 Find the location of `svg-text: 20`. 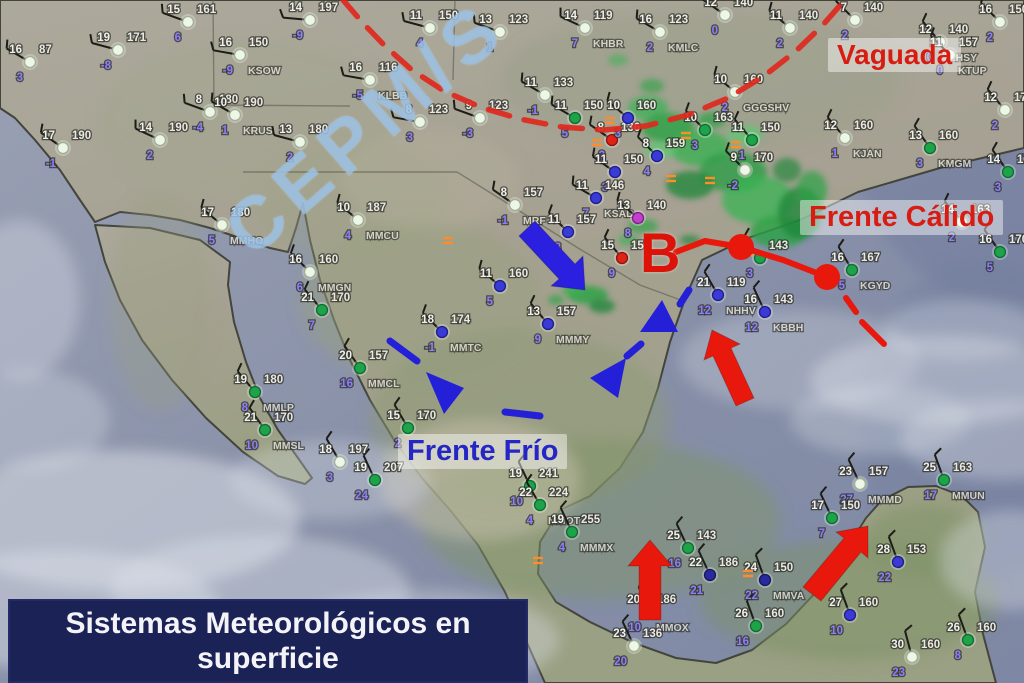

svg-text: 20 is located at coordinates (345, 356).